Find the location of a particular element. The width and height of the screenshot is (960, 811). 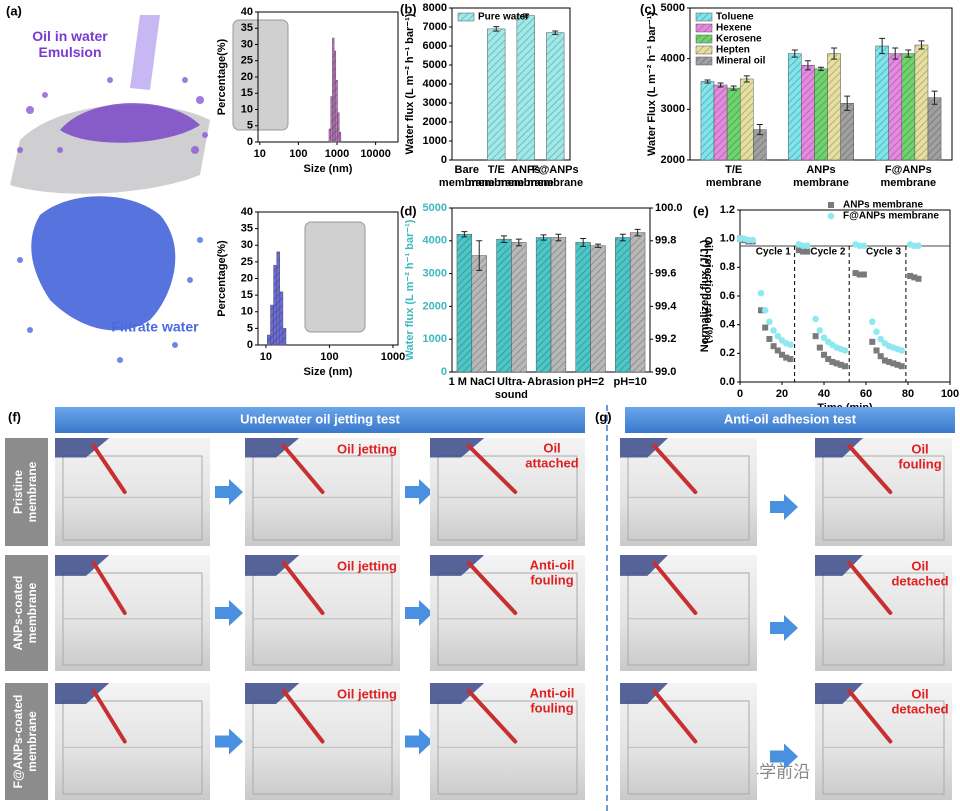

y2-tick-label: 99.0 is located at coordinates (665, 372).